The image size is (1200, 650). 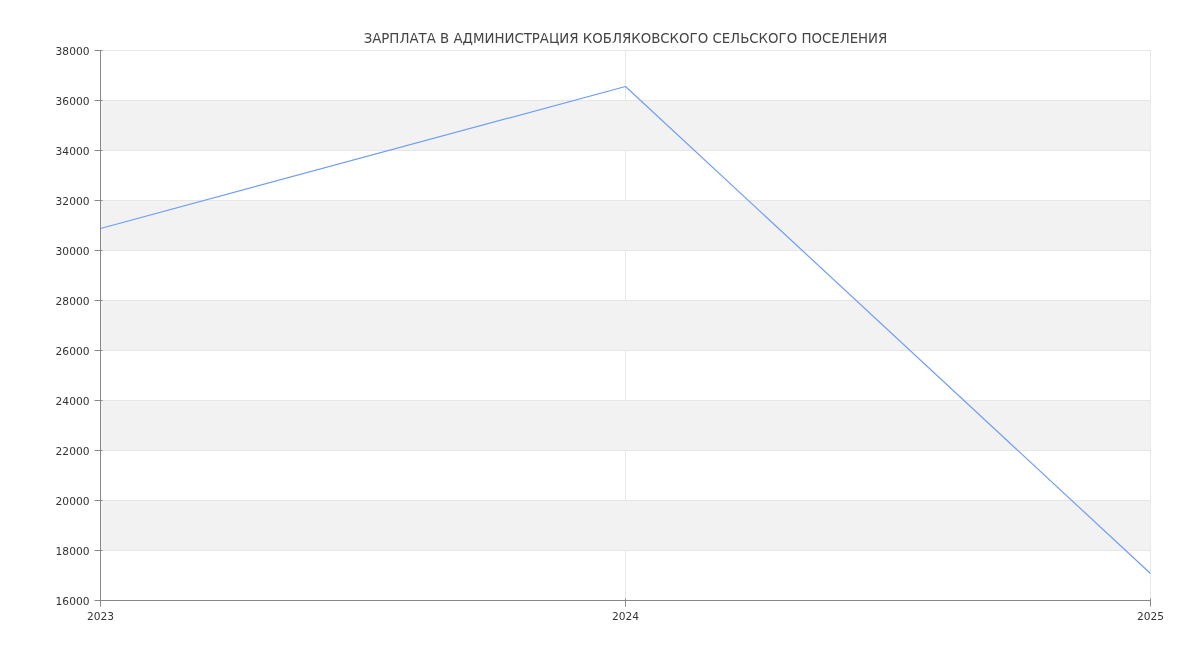 What do you see at coordinates (72, 301) in the screenshot?
I see `y-tick-label: 28000` at bounding box center [72, 301].